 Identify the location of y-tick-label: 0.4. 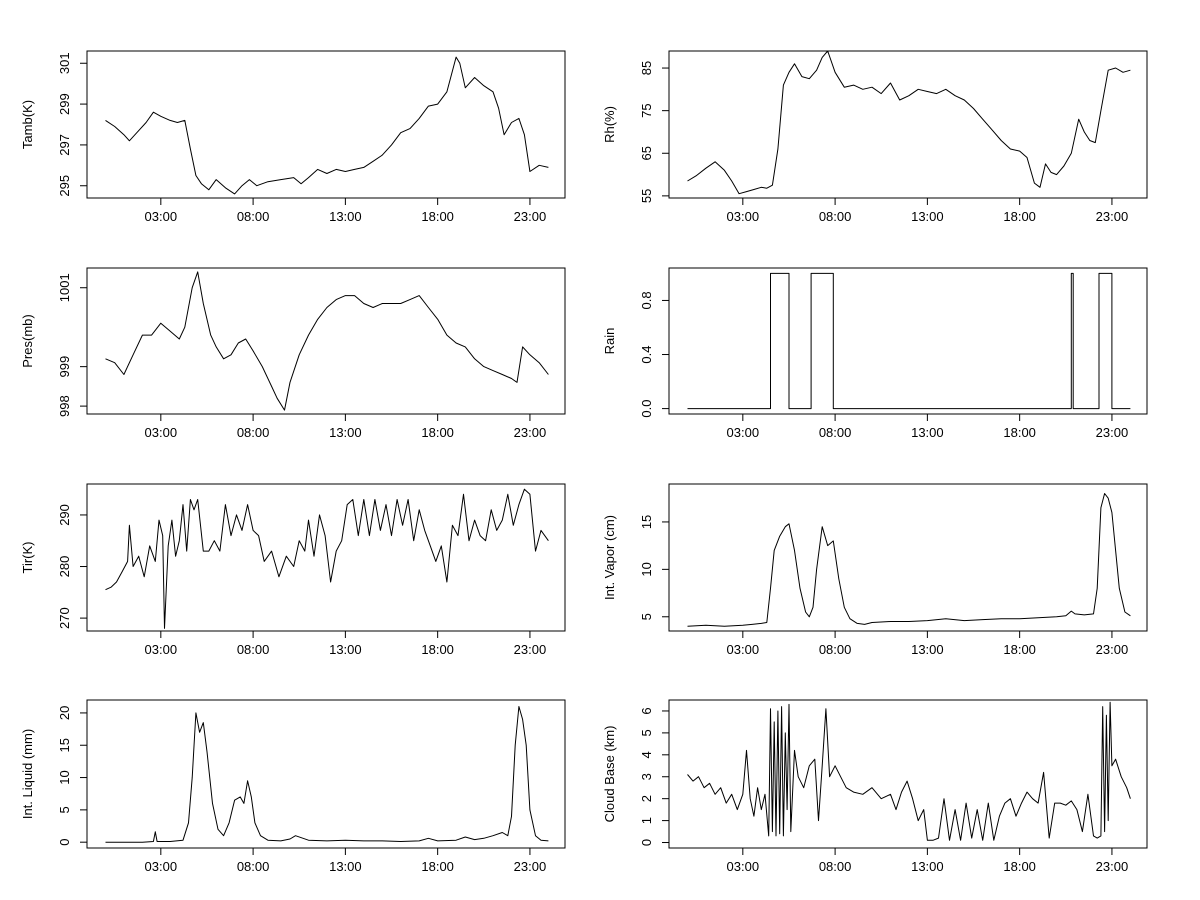
(646, 354).